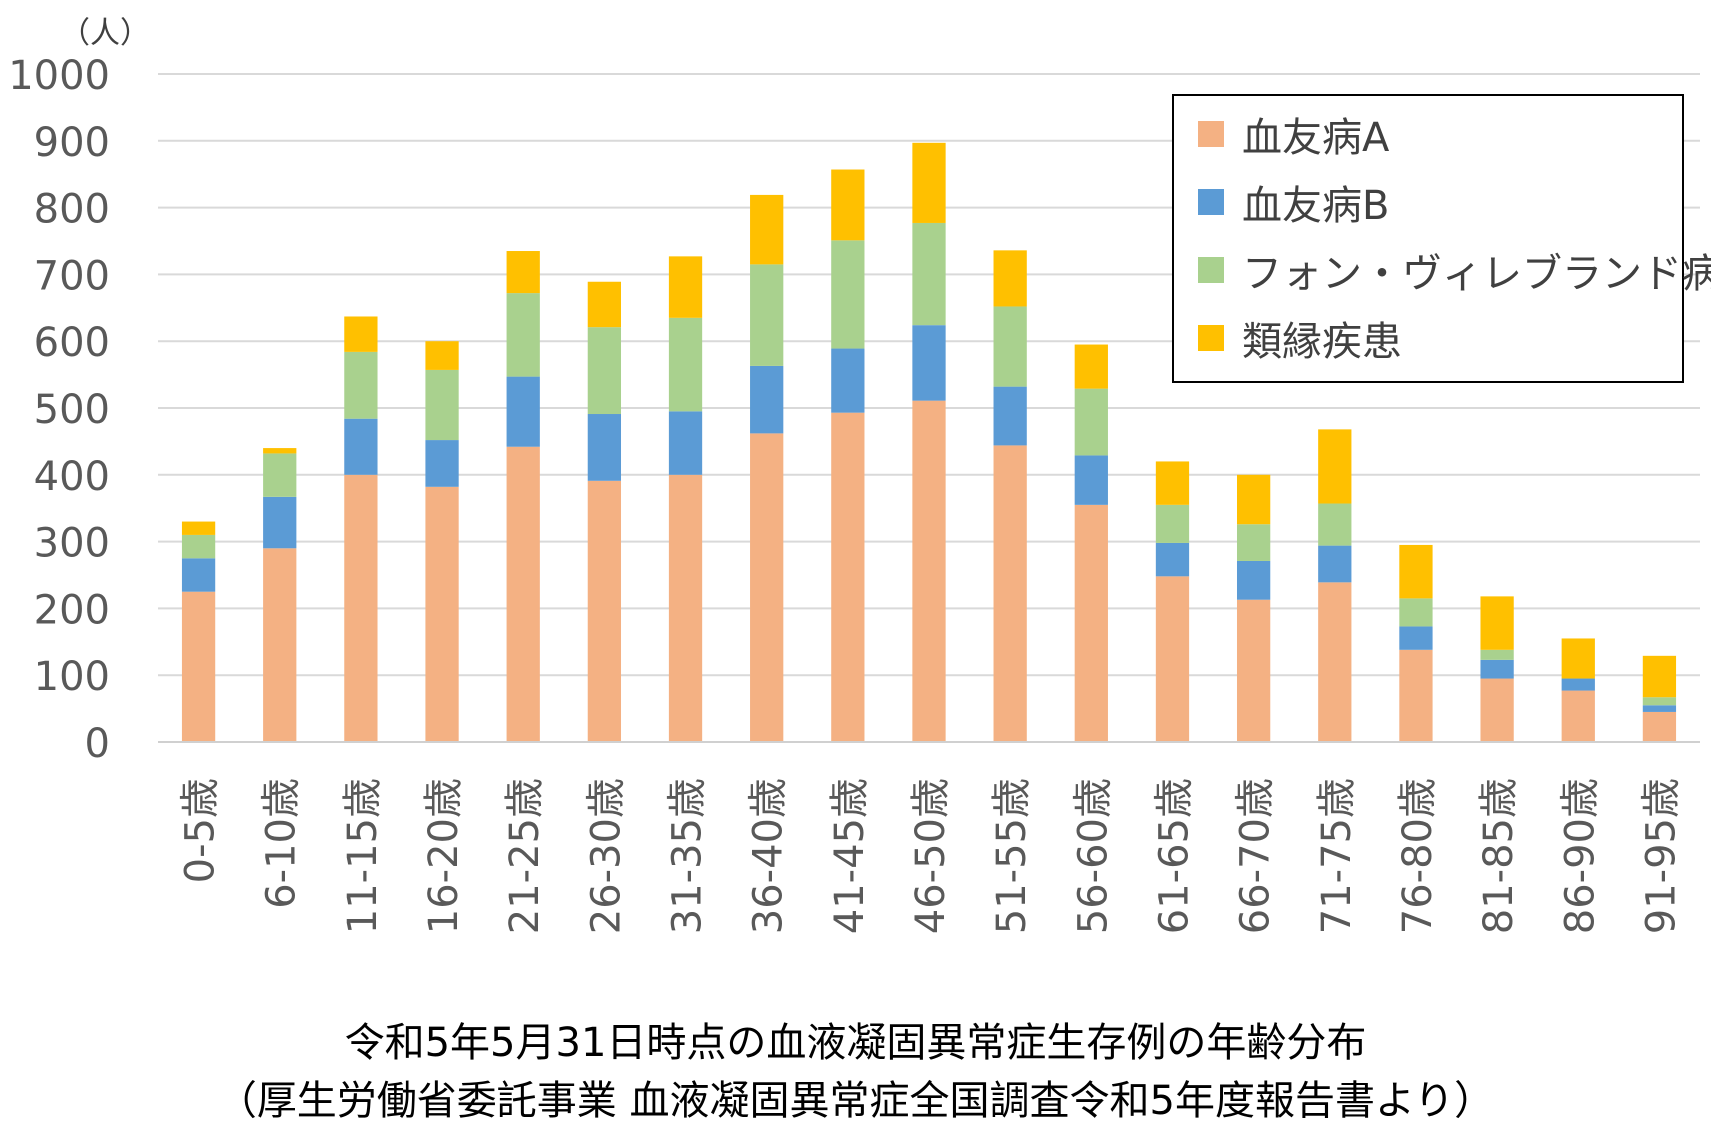 Image resolution: width=1711 pixels, height=1138 pixels. Describe the element at coordinates (1497, 710) in the screenshot. I see `bar-81-85歳-series-0` at that location.